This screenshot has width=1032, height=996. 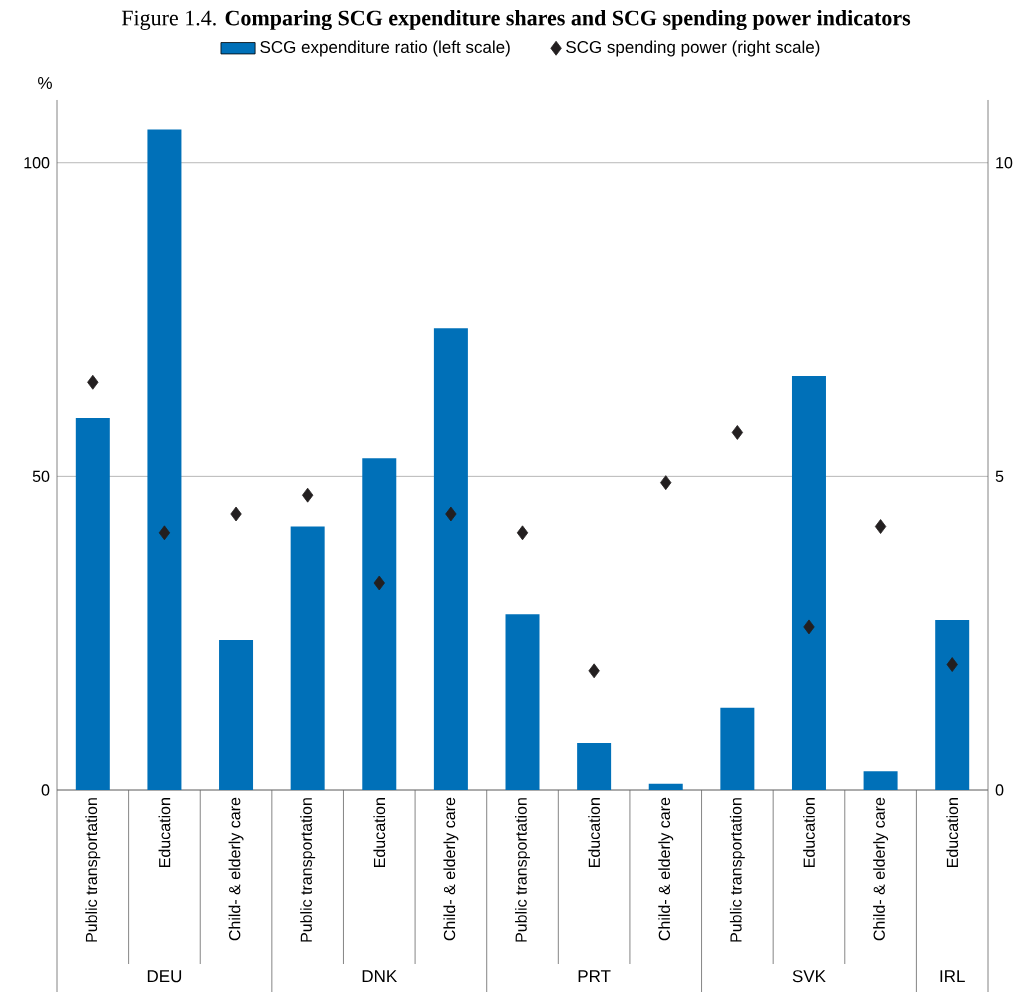 I want to click on legend-label: SCG spending power (right scale), so click(x=693, y=48).